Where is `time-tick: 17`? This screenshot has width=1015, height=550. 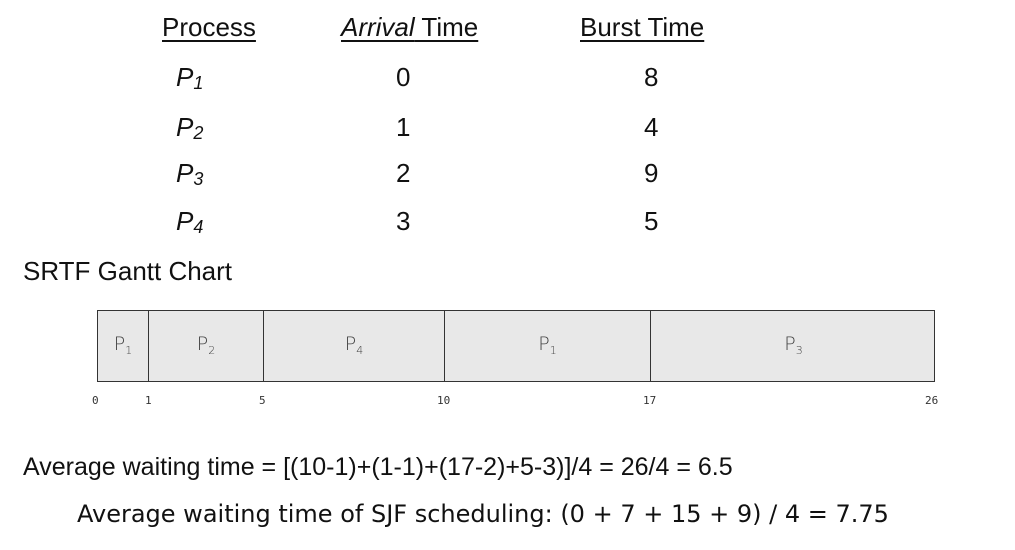 time-tick: 17 is located at coordinates (650, 400).